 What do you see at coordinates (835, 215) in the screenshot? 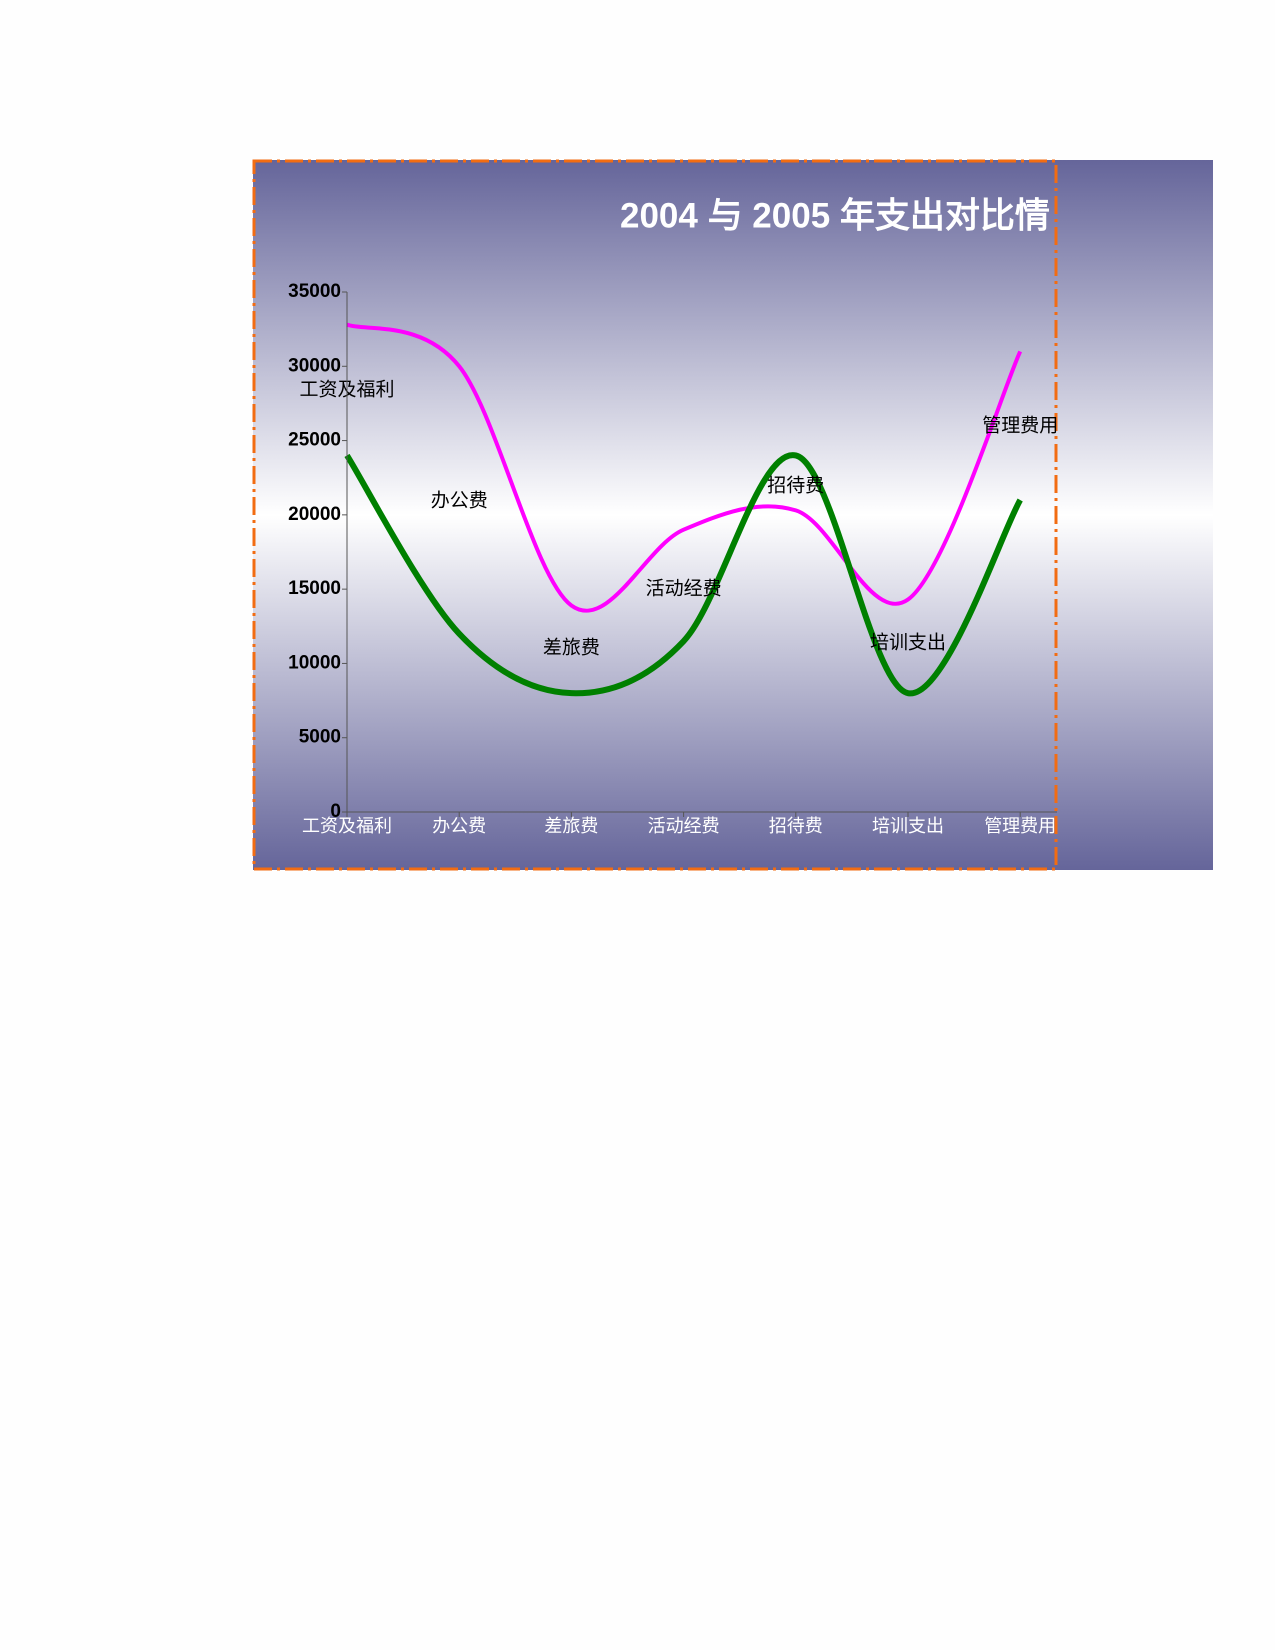
I see `chart-title: 2004 与 2005 年支出对比情` at bounding box center [835, 215].